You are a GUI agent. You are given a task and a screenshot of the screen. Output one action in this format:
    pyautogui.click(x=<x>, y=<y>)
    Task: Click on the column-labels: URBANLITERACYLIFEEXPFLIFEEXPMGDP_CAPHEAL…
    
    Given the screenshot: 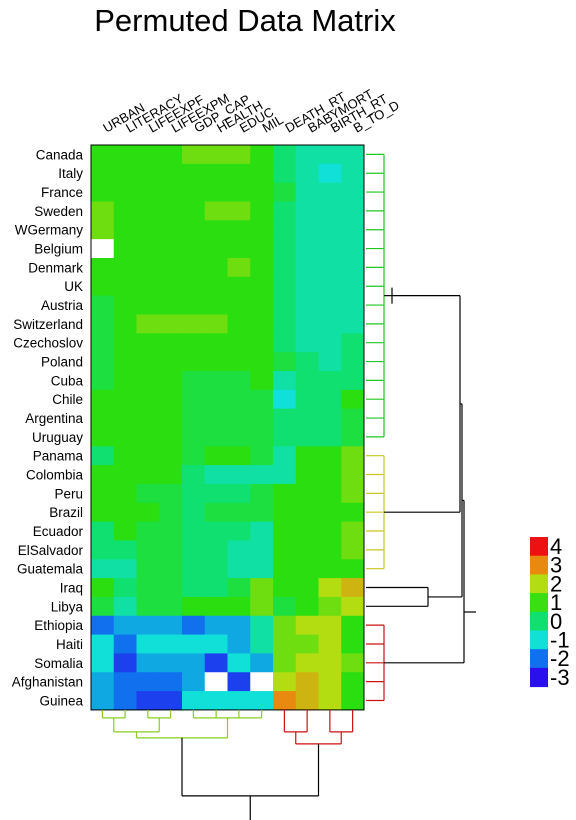 What is the action you would take?
    pyautogui.click(x=250, y=110)
    